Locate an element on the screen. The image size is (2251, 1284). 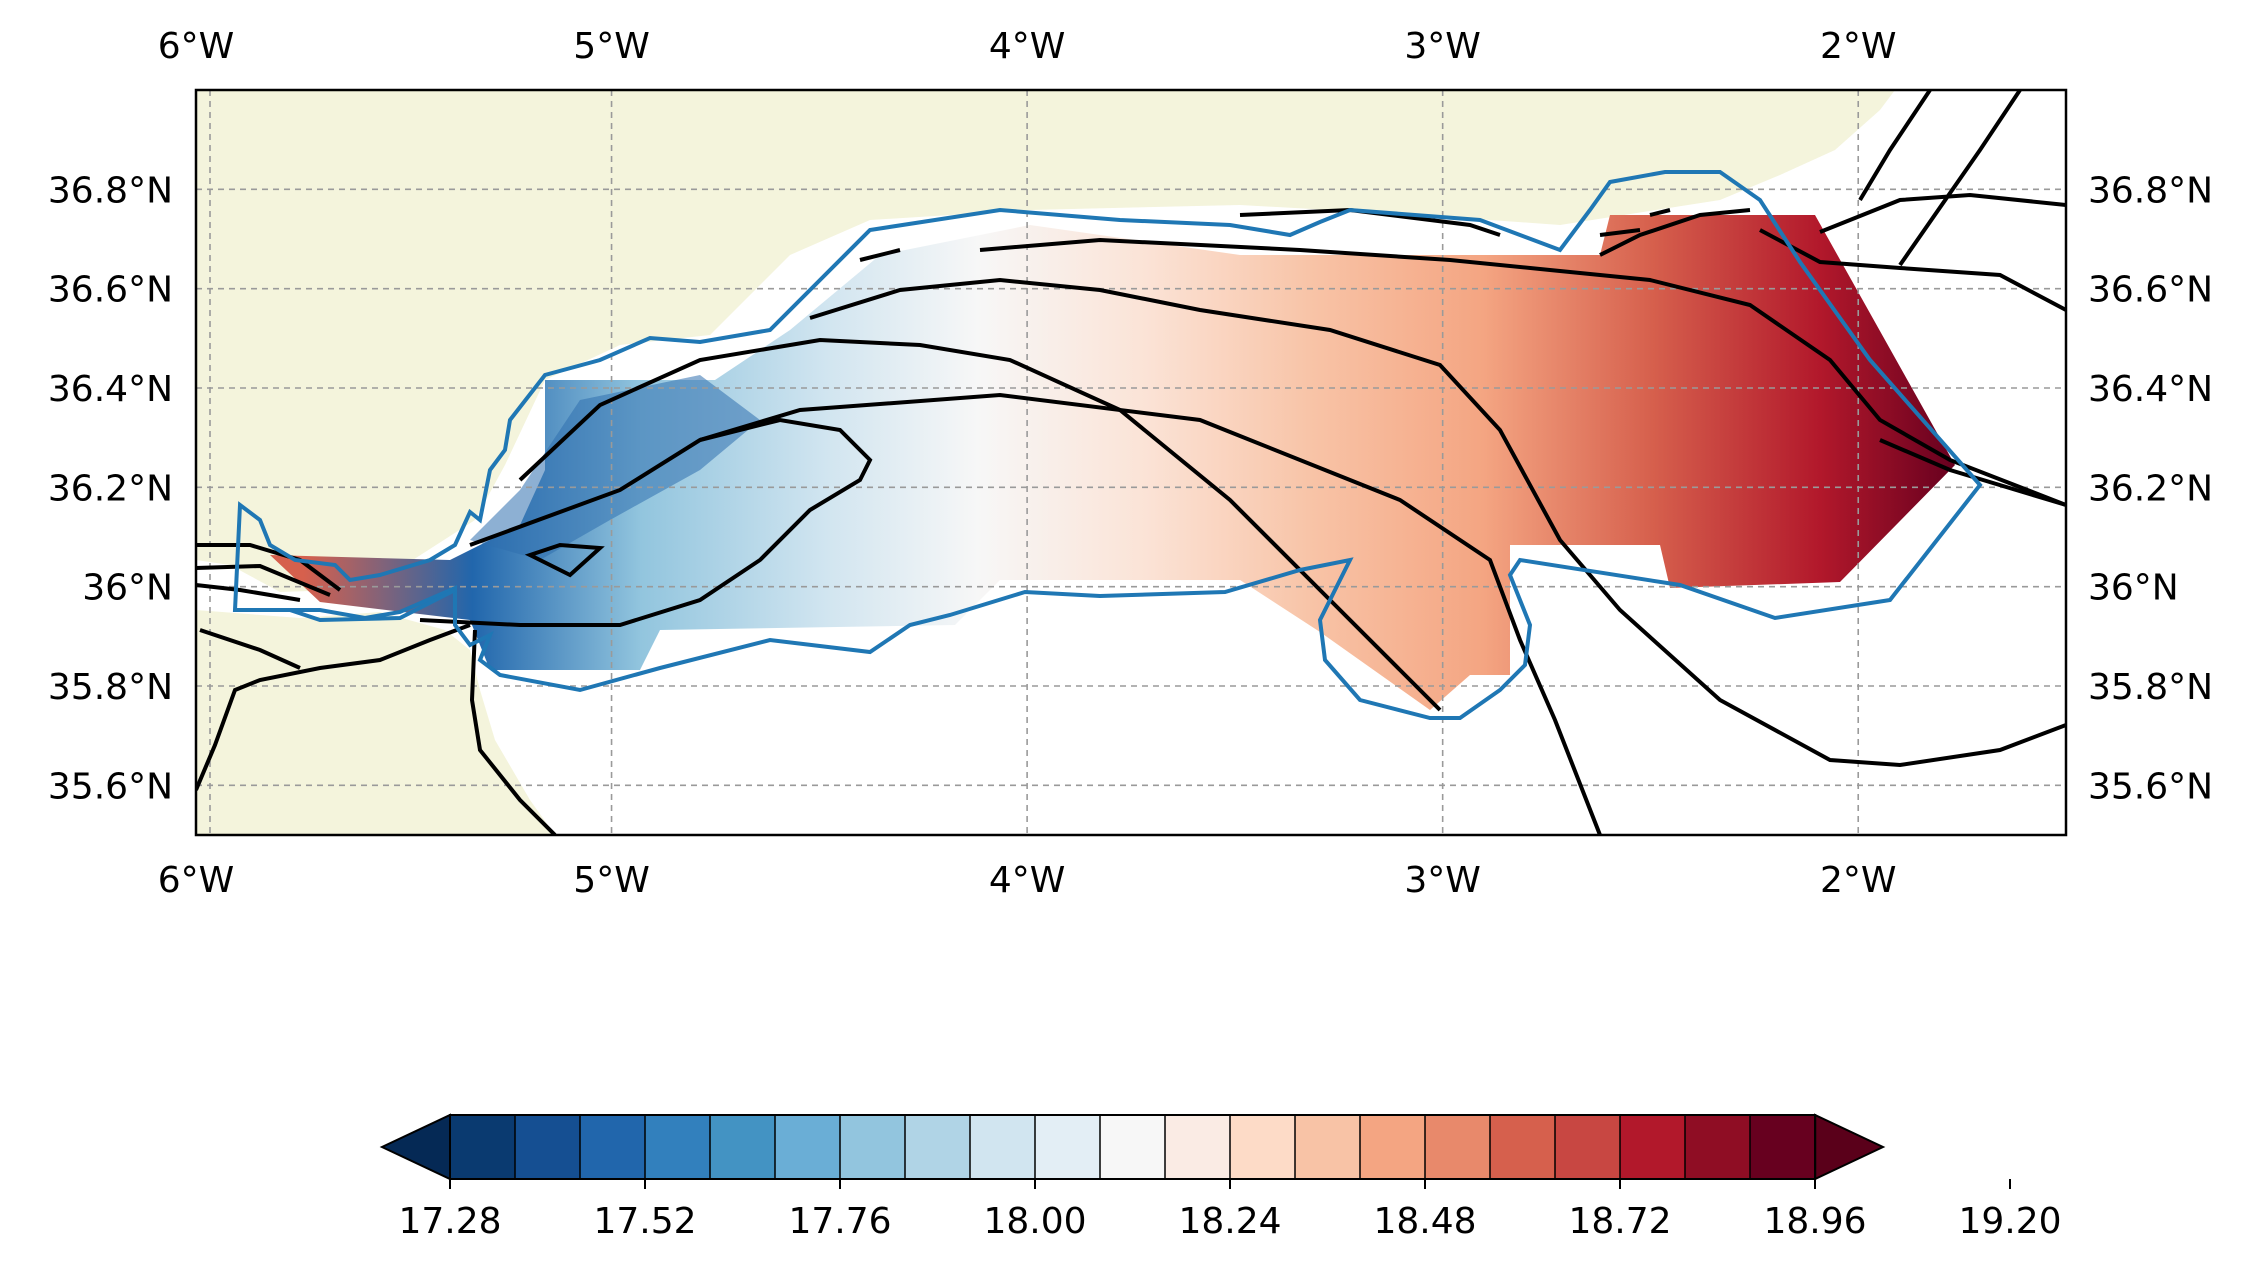
land-africa is located at coordinates (375, 722).